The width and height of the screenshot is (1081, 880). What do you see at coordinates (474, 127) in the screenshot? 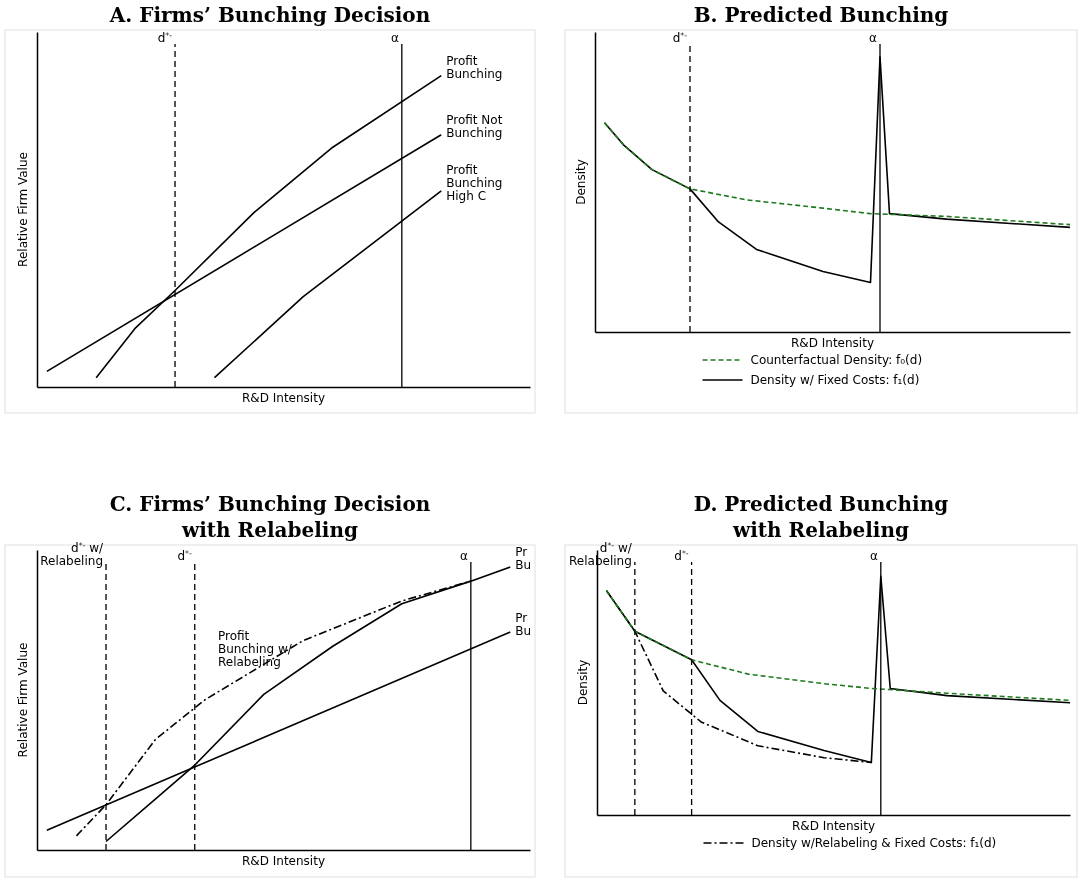
I see `series-label: Profit Not Bunching` at bounding box center [474, 127].